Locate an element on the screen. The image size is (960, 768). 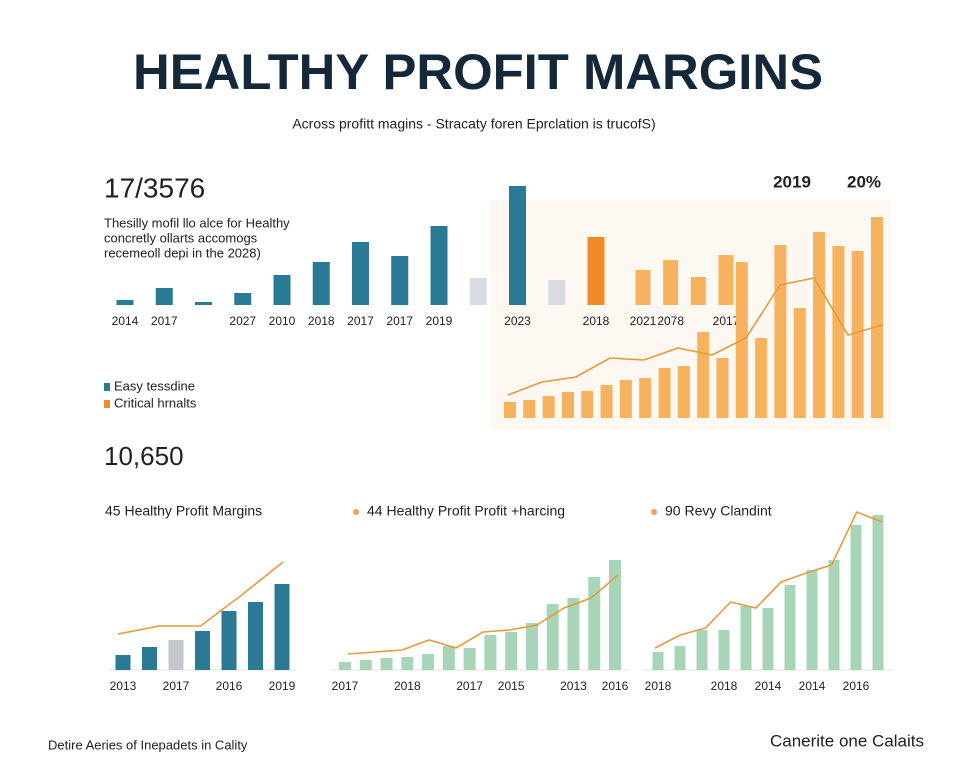
header-label: 20% is located at coordinates (864, 181).